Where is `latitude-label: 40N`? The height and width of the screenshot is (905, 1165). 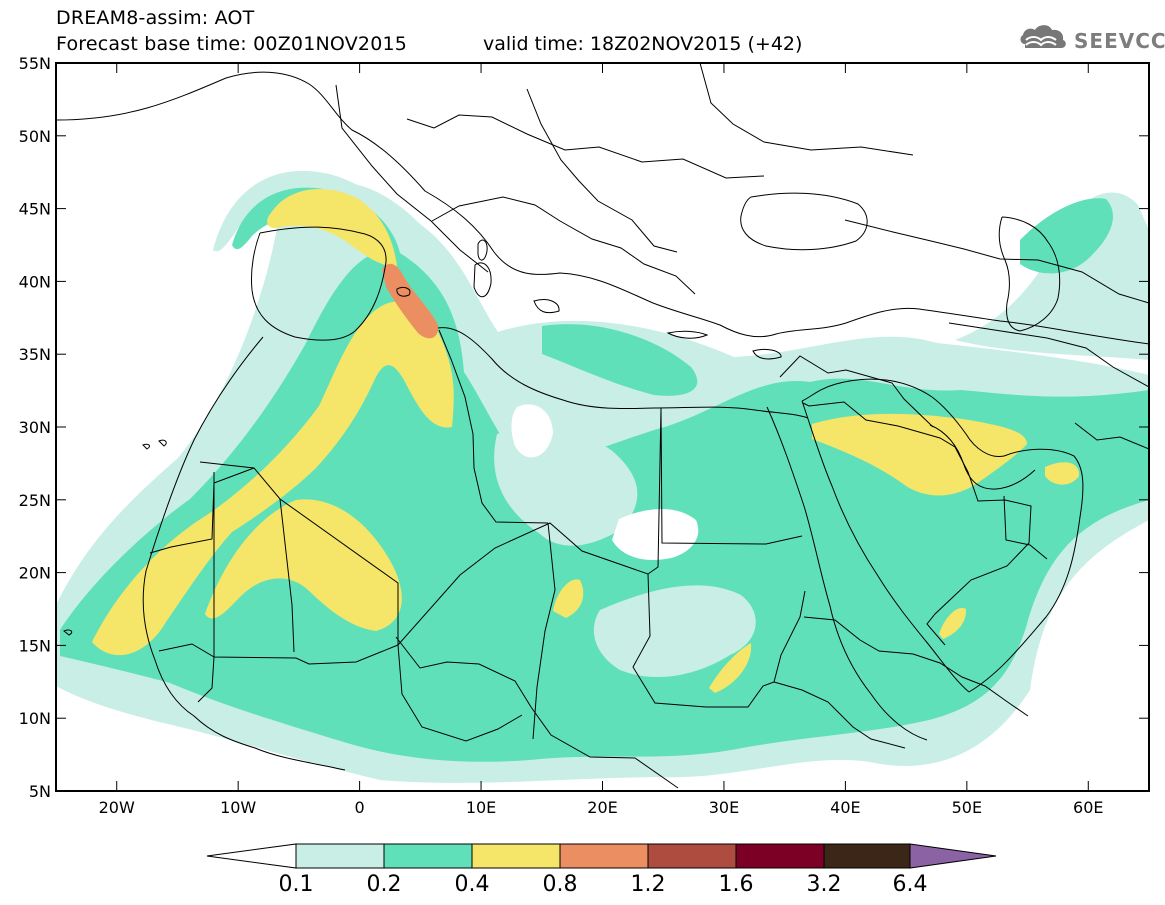
latitude-label: 40N is located at coordinates (35, 281).